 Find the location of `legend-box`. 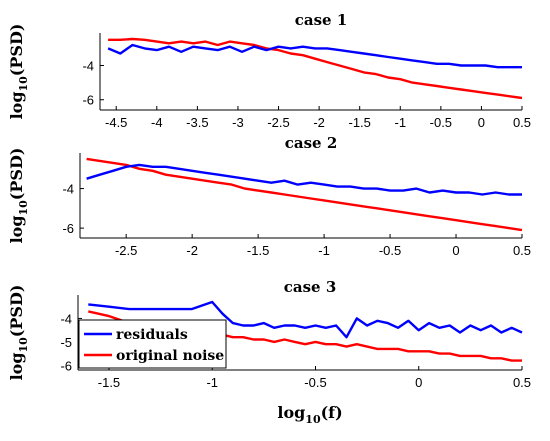

legend-box is located at coordinates (152, 344).